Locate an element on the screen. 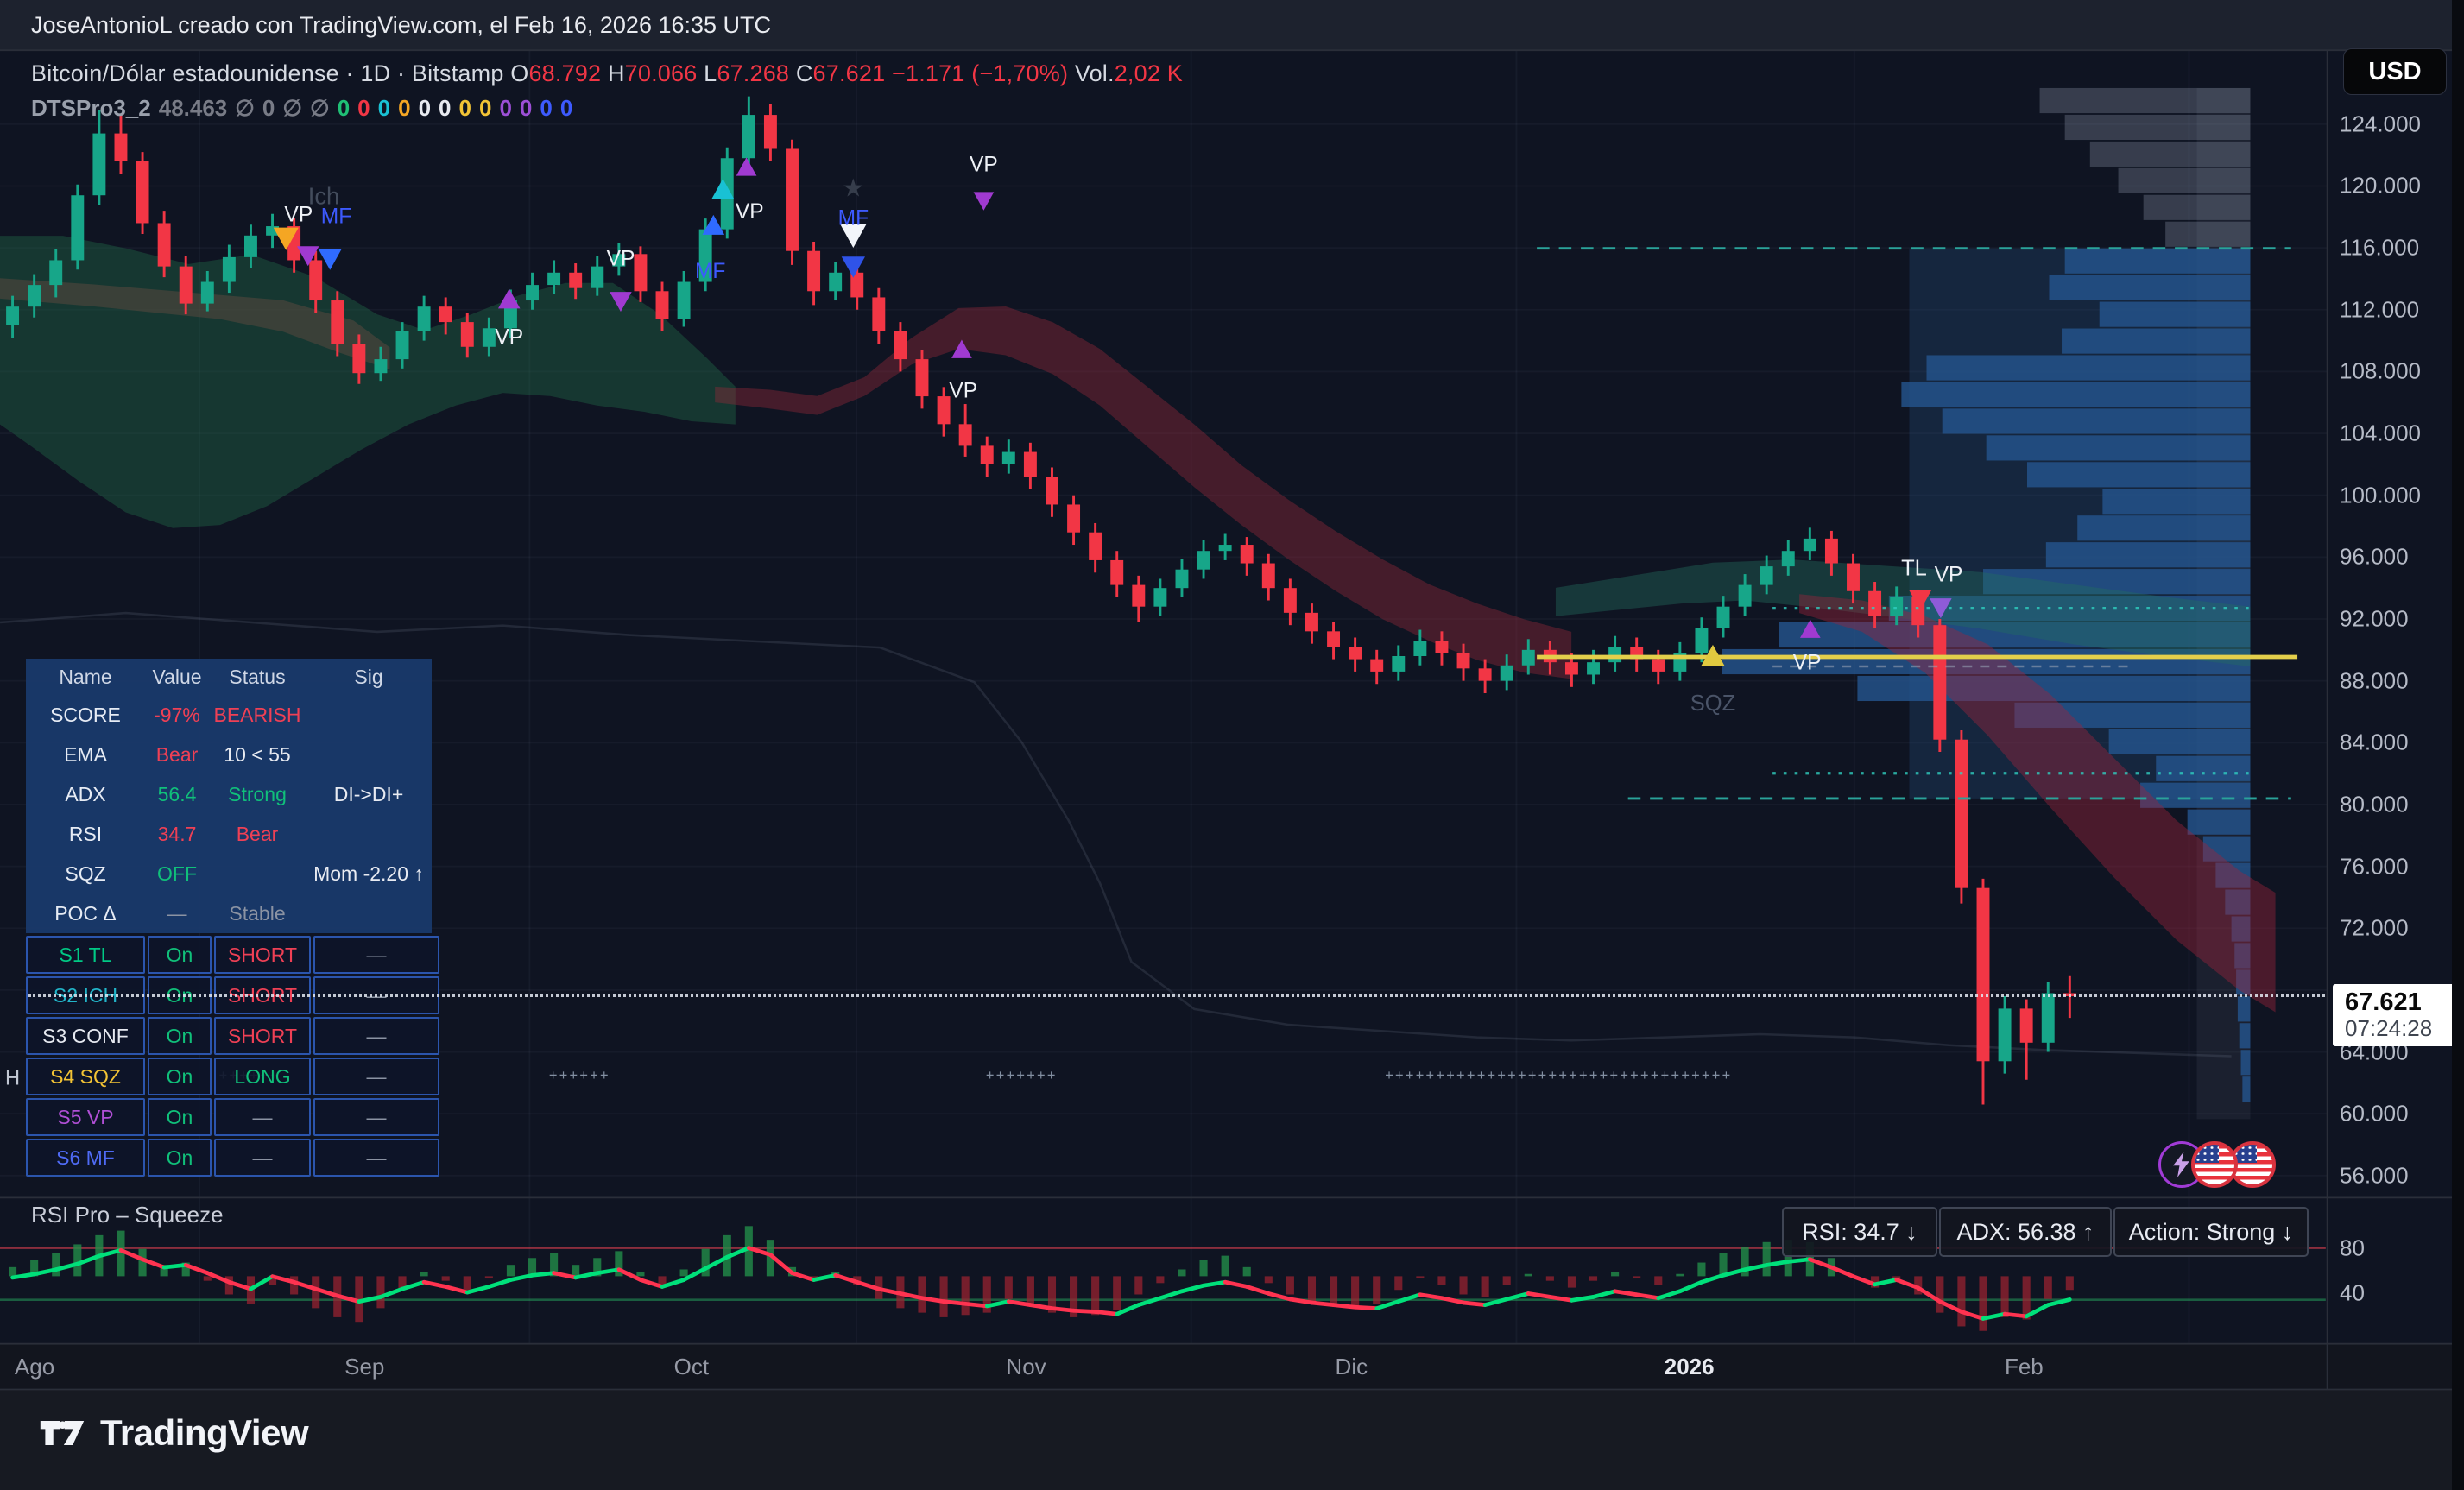 The image size is (2464, 1490). table-cell: -97% is located at coordinates (177, 714).